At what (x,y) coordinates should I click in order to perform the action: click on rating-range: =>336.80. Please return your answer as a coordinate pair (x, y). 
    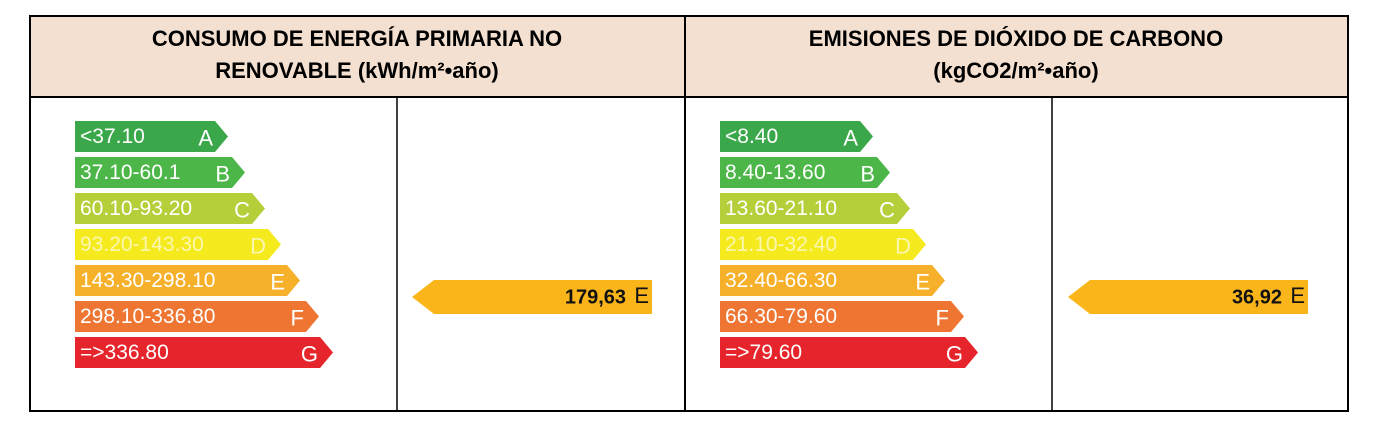
    Looking at the image, I should click on (124, 352).